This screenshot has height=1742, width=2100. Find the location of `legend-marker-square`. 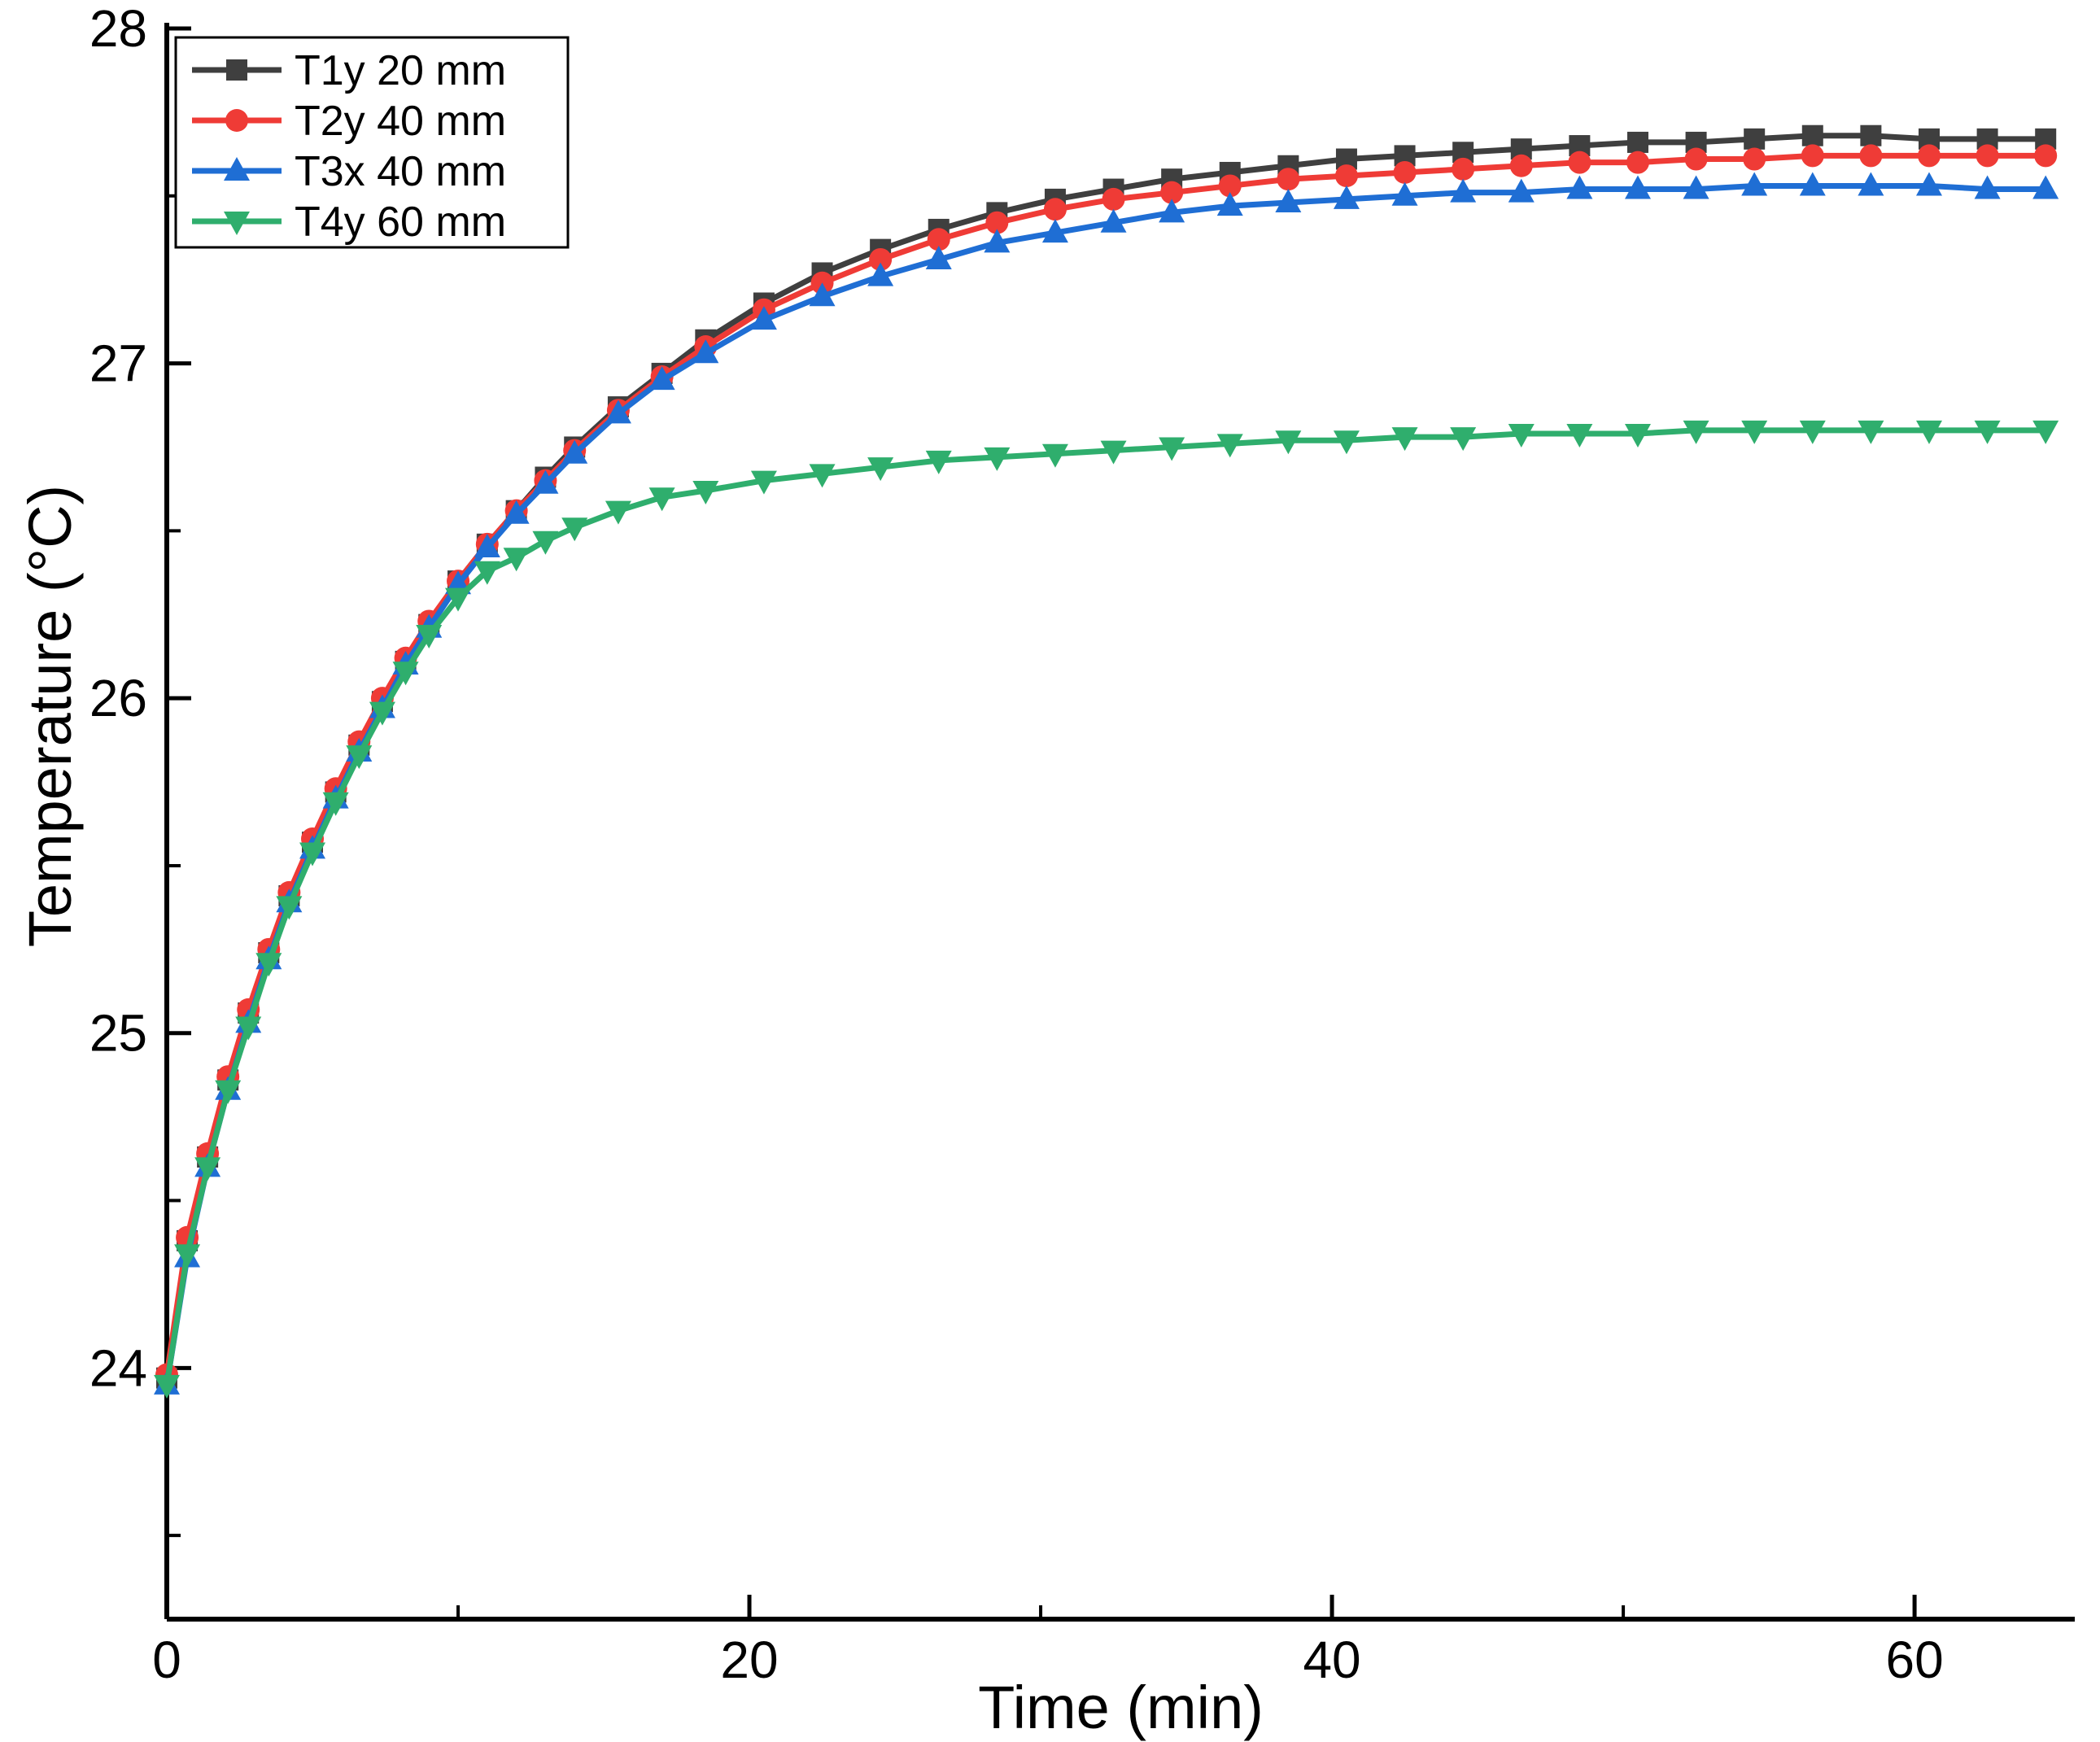

legend-marker-square is located at coordinates (236, 70).